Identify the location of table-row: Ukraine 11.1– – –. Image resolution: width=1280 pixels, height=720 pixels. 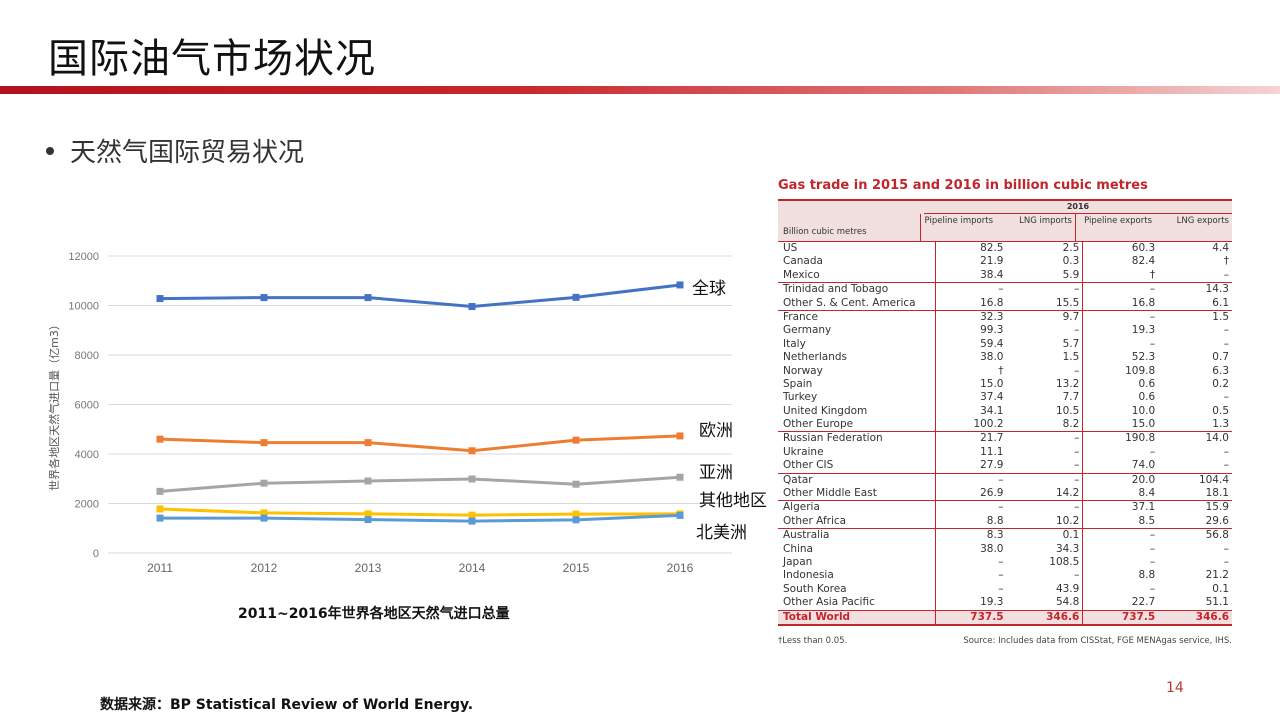
(1005, 452).